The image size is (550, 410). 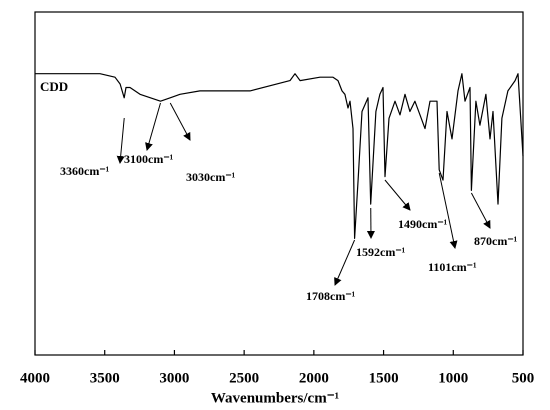 I want to click on x-axis-label: Wavenumbers/cm⁻¹, so click(x=275, y=398).